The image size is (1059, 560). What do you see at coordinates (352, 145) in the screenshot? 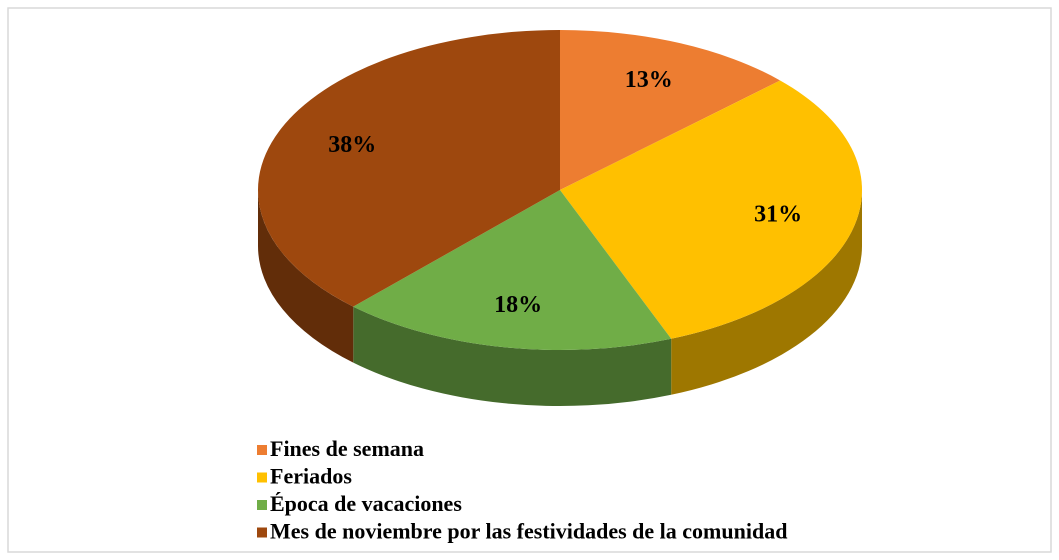
I see `data-label: 38%` at bounding box center [352, 145].